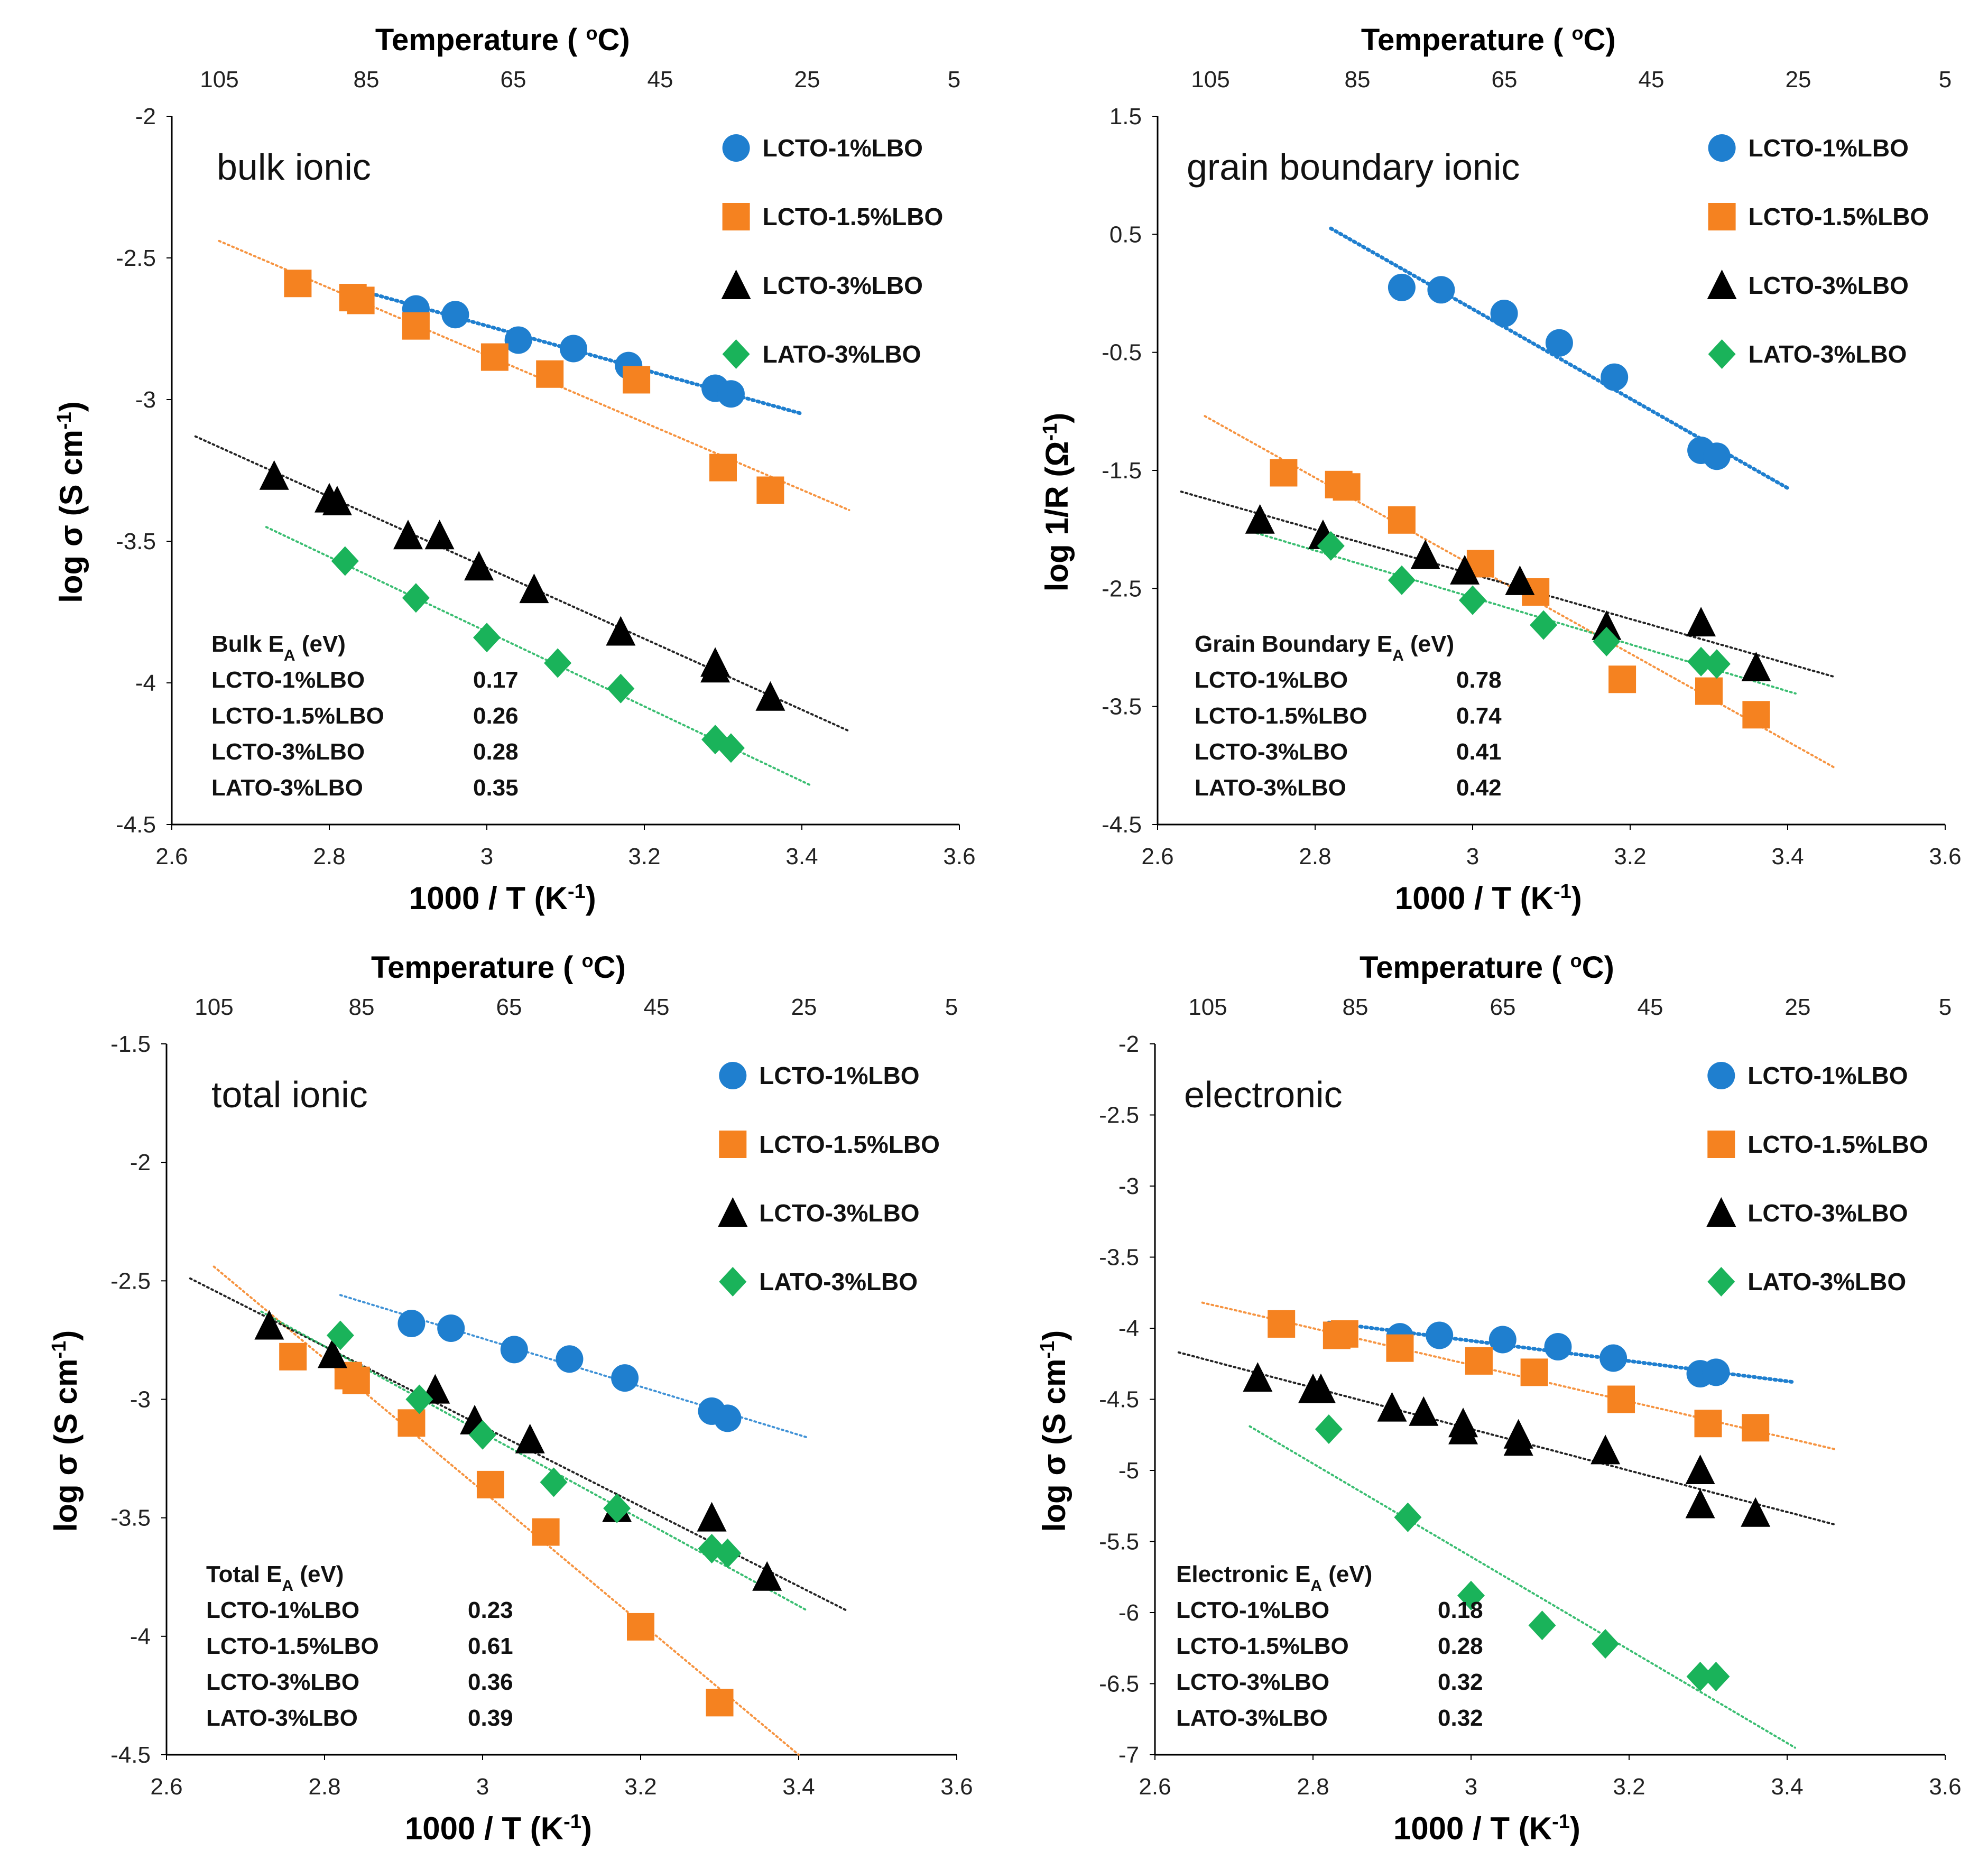 This screenshot has height=1861, width=1988. What do you see at coordinates (140, 1400) in the screenshot?
I see `y-tick-label: -3` at bounding box center [140, 1400].